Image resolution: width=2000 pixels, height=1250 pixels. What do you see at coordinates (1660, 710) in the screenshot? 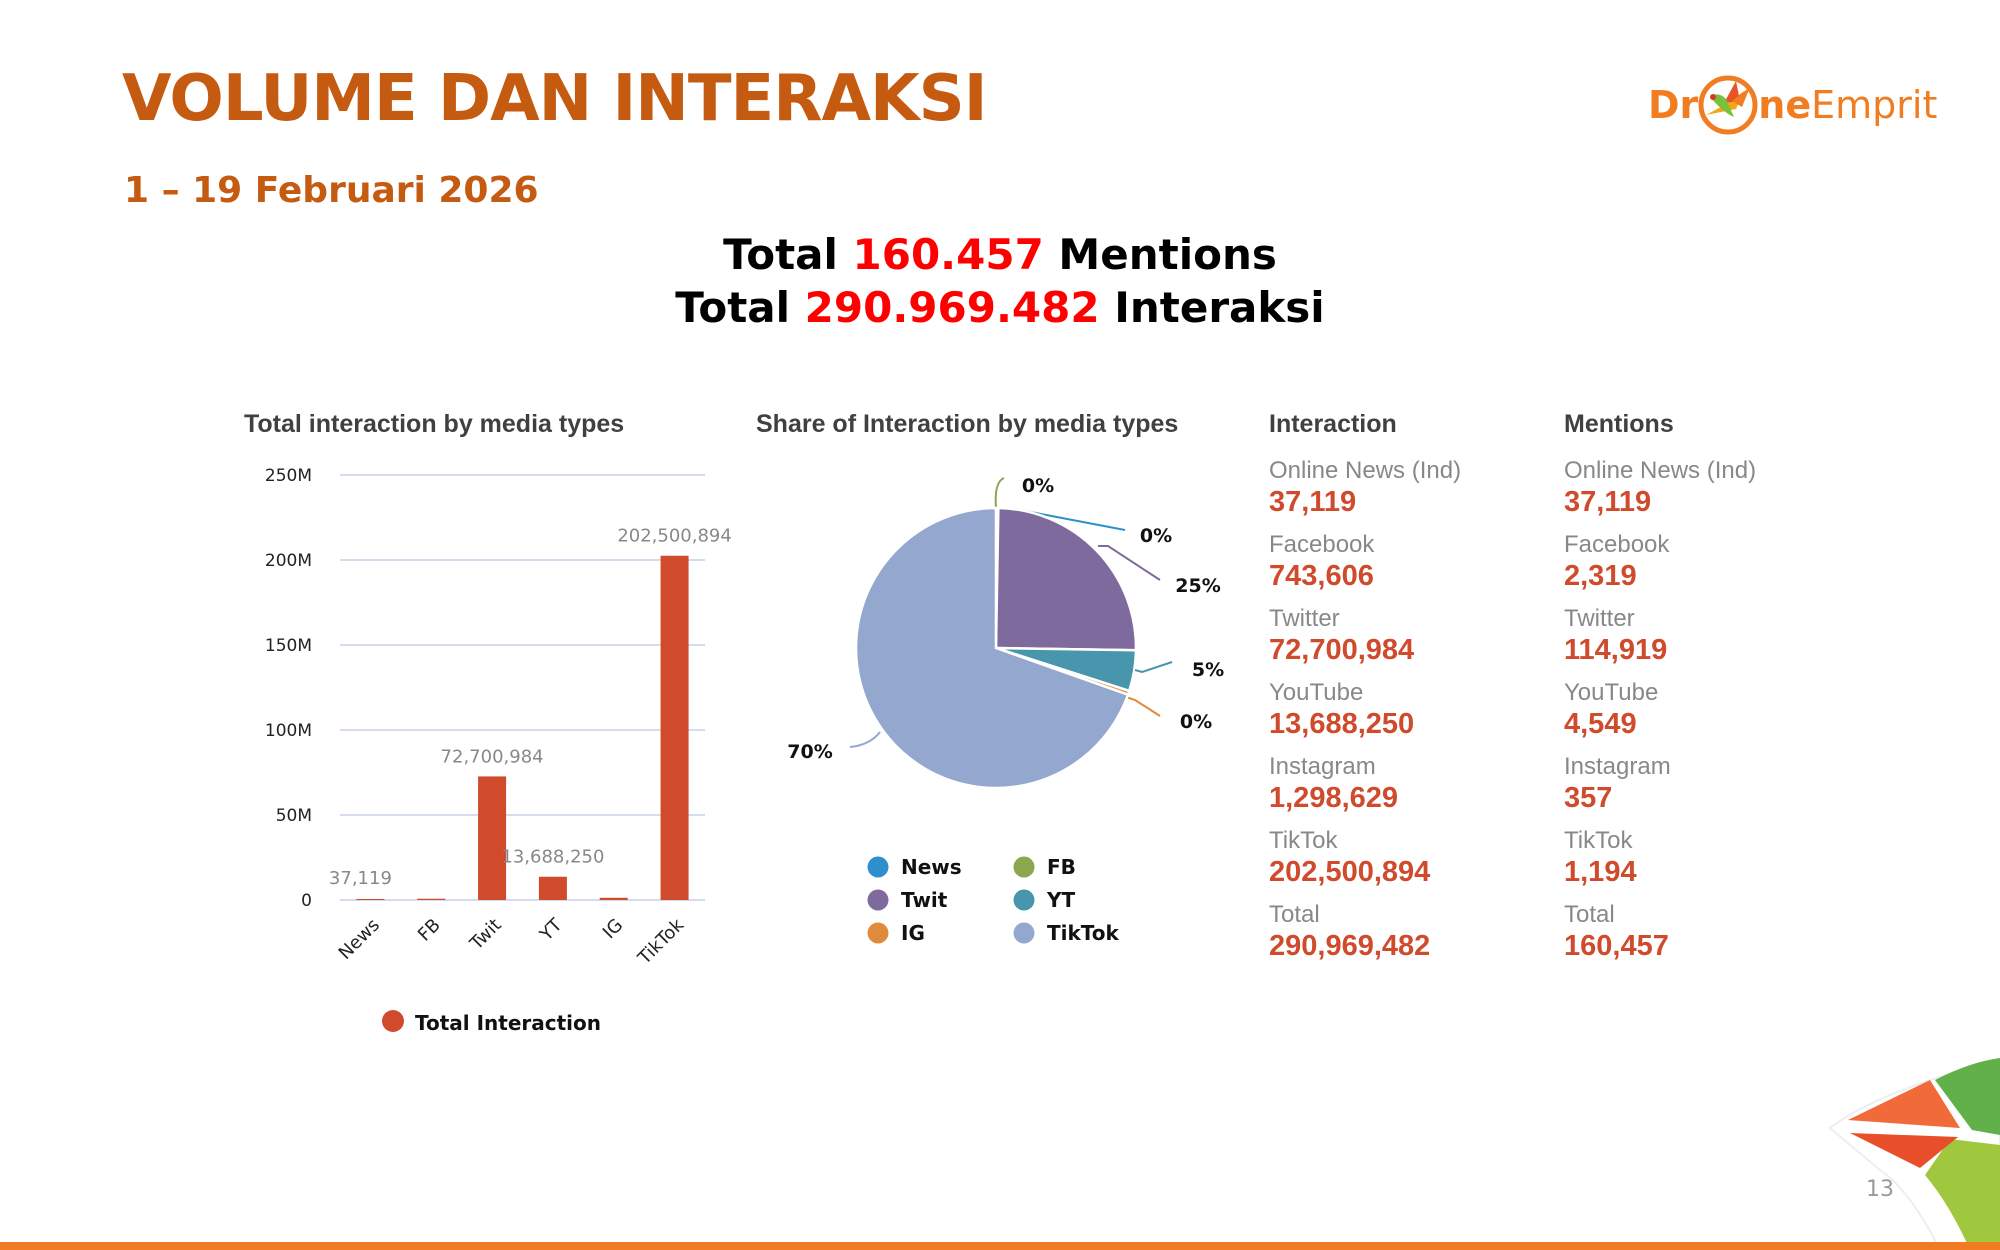
I see `mention-stat-item: YouTube 4,549` at bounding box center [1660, 710].